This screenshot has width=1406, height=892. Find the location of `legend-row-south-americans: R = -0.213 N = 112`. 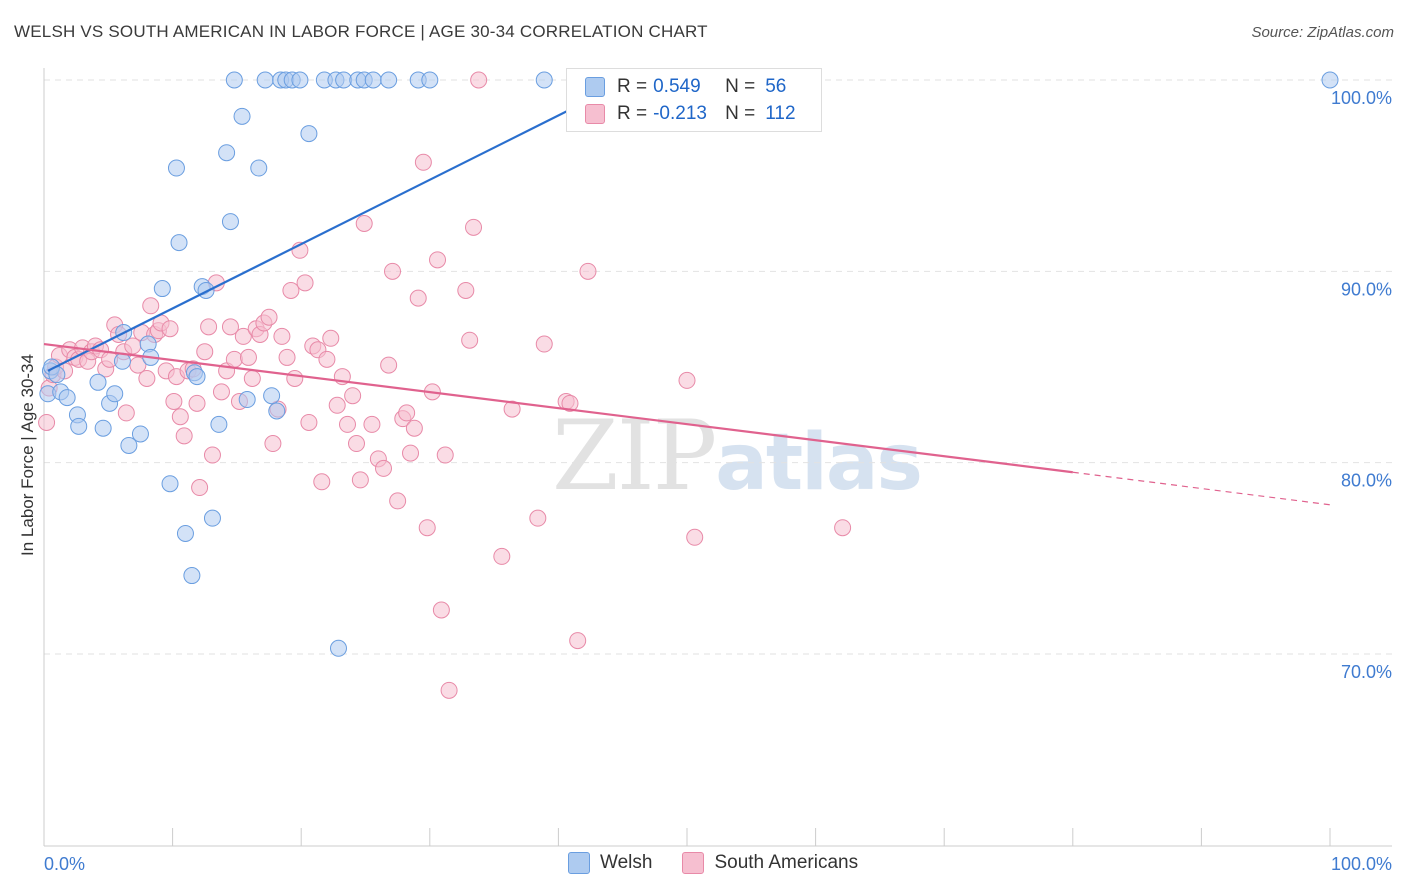

legend-row-south-americans: R = -0.213 N = 112 is located at coordinates (690, 114).